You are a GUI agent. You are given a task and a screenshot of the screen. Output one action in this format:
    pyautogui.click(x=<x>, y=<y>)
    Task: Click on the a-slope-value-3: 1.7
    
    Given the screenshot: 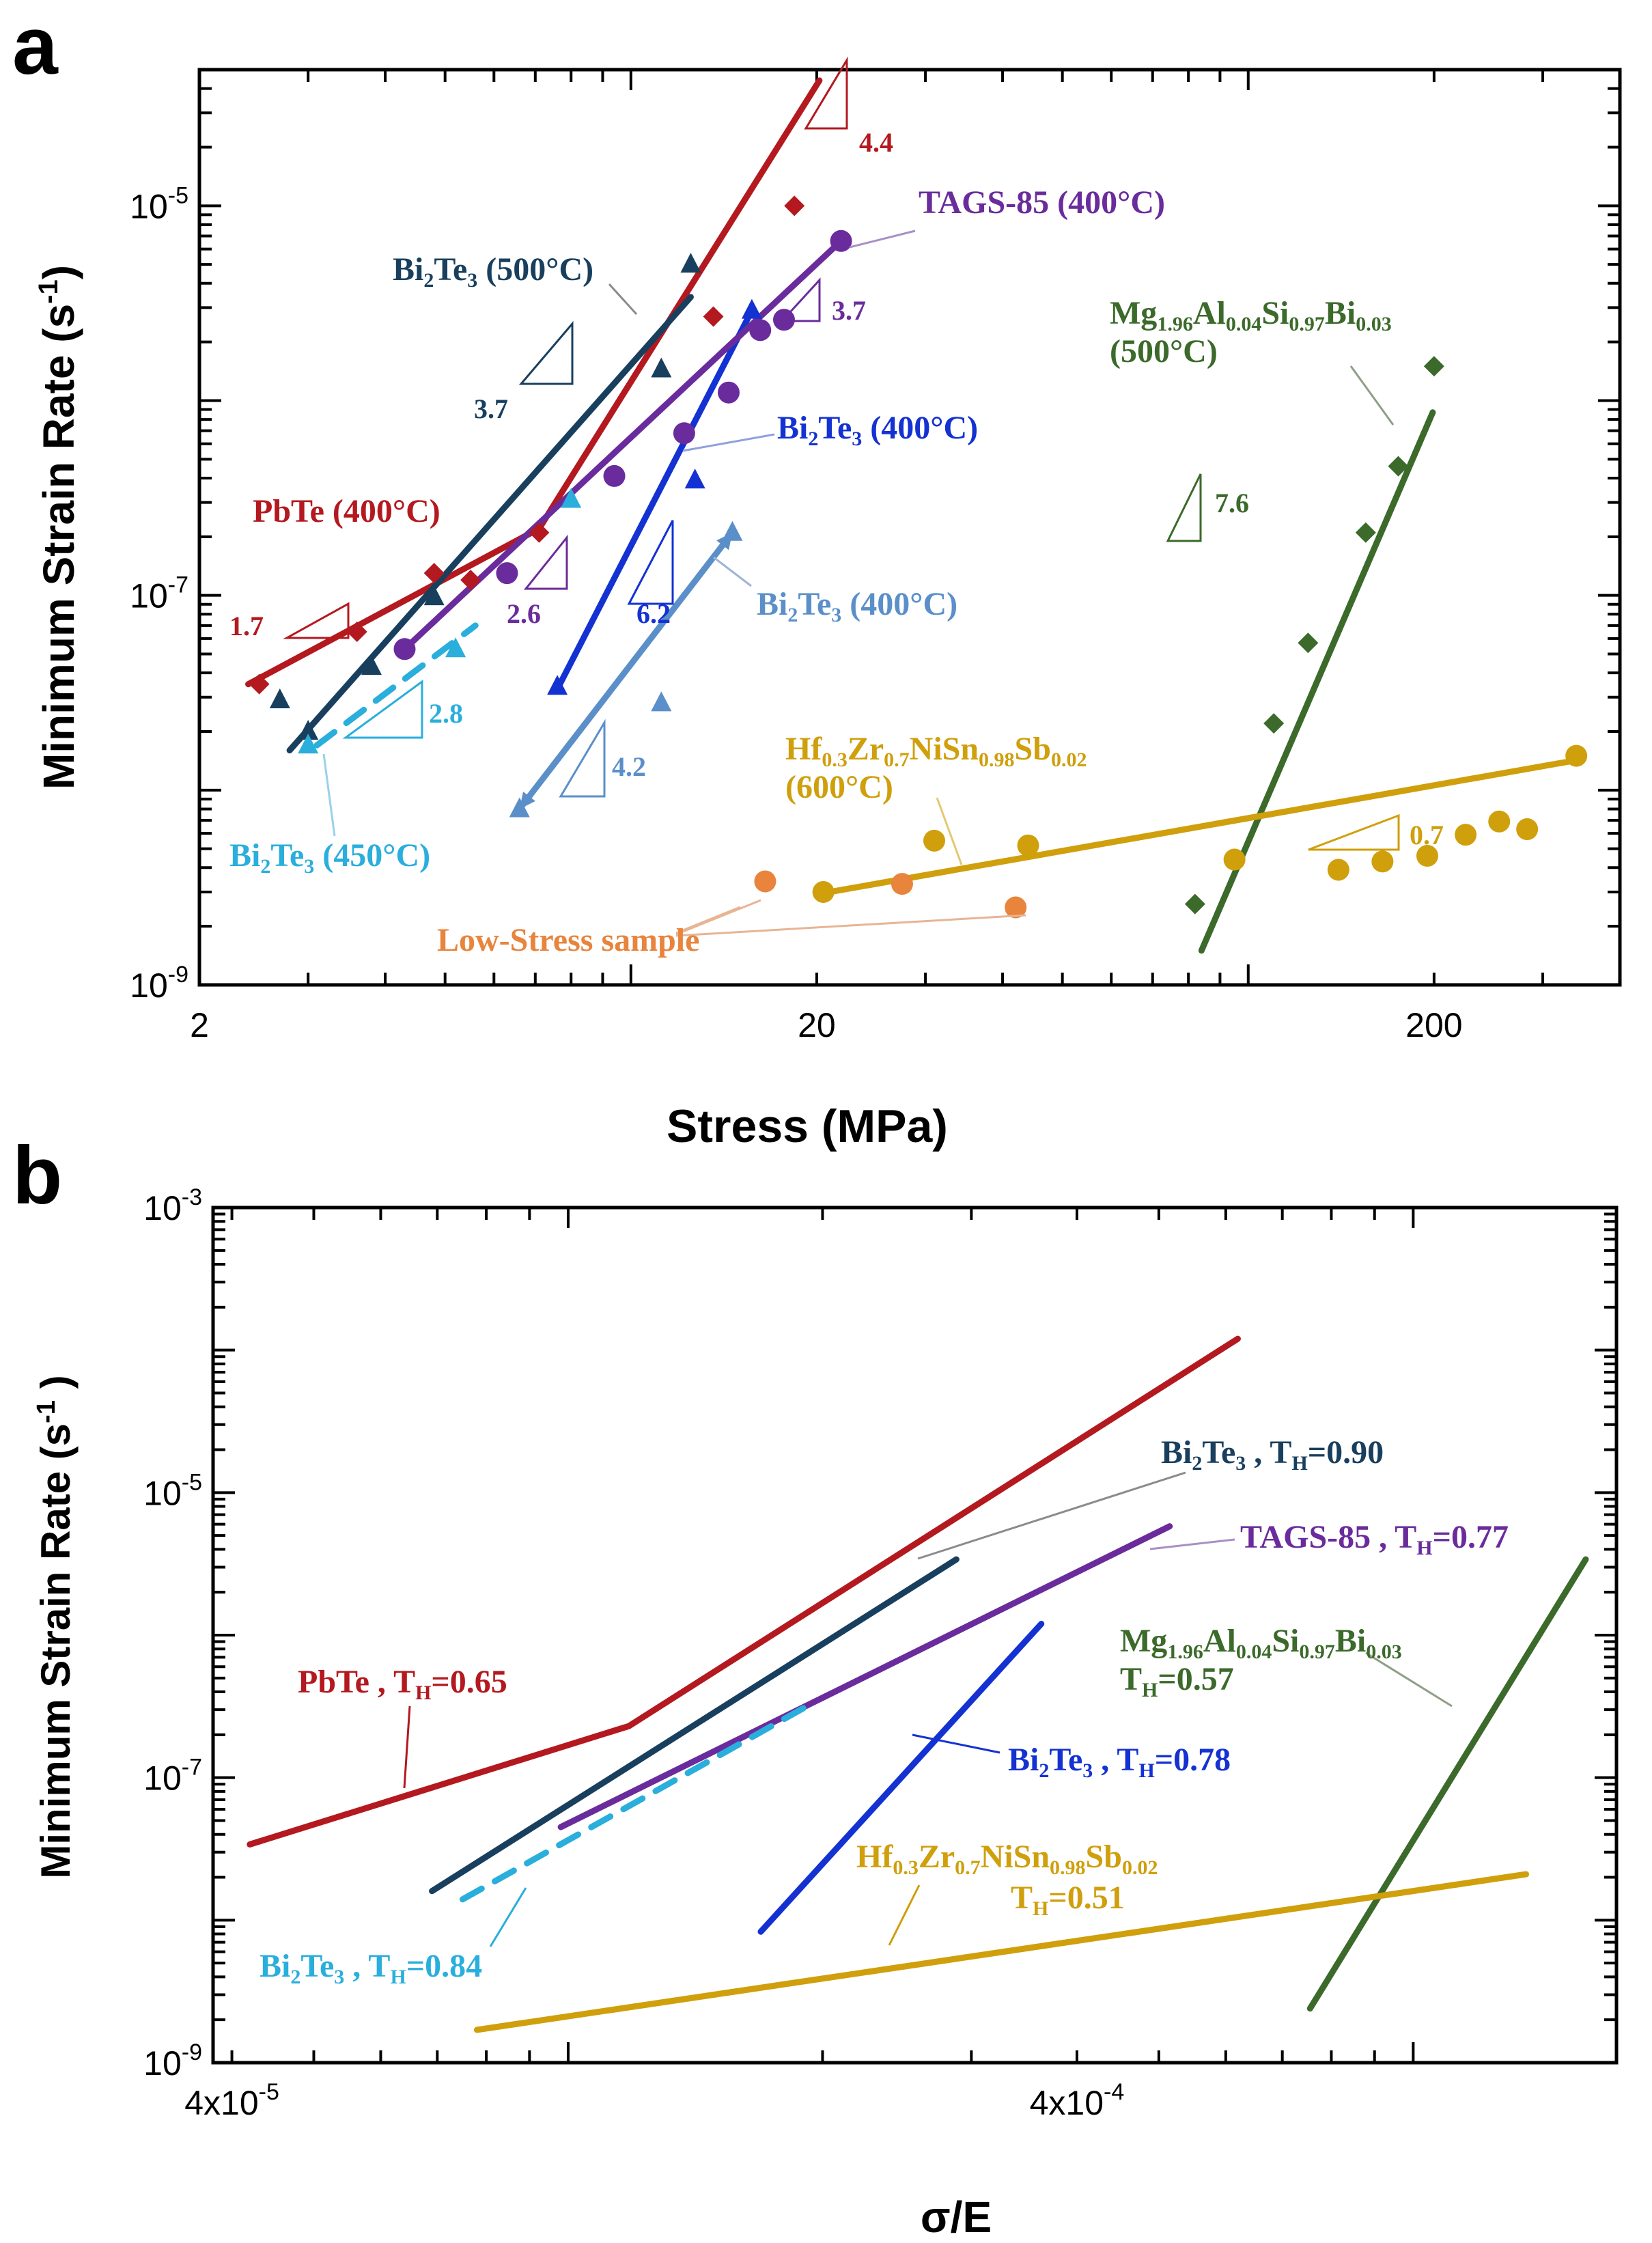 What is the action you would take?
    pyautogui.click(x=246, y=626)
    